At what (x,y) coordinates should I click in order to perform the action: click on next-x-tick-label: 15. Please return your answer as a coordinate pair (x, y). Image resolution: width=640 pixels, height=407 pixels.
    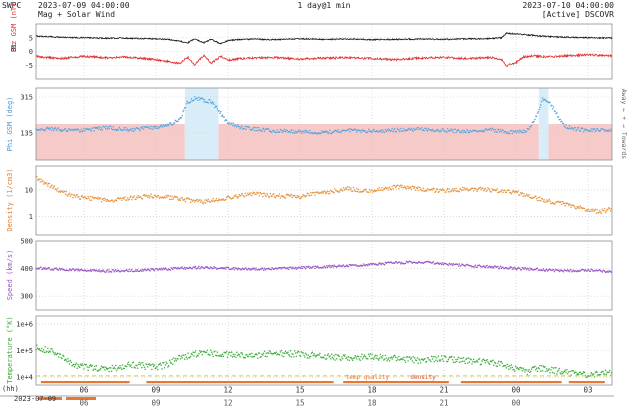
    Looking at the image, I should click on (299, 403).